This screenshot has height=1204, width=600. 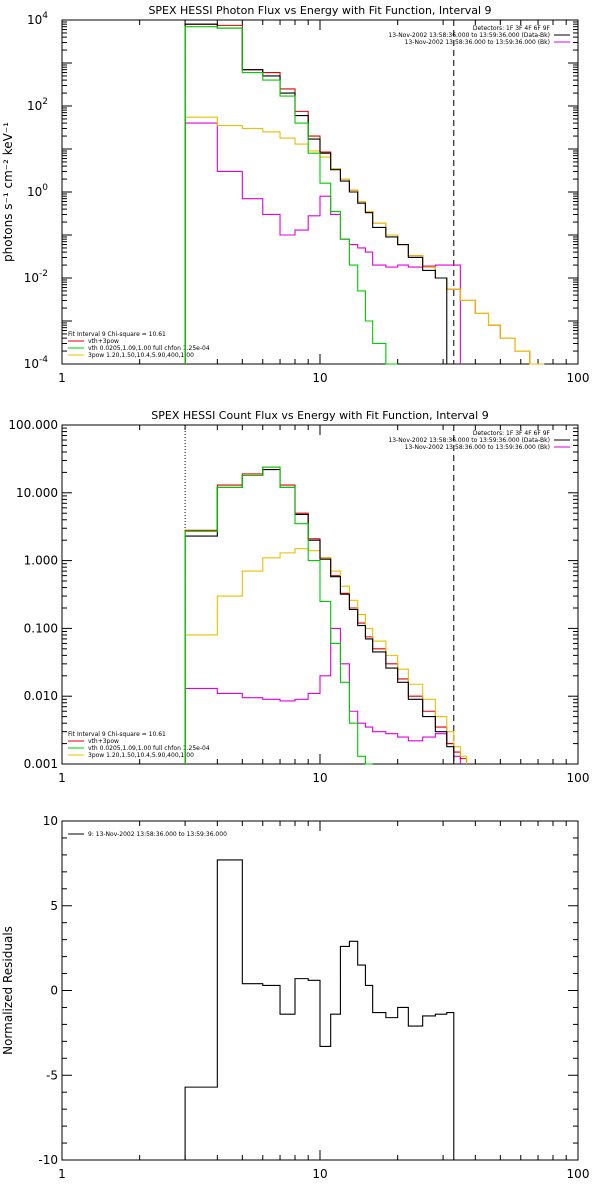 I want to click on count-legend-vth: vth 0.0205,1.09,1.00 full chfon 1.25e-04, so click(x=149, y=748).